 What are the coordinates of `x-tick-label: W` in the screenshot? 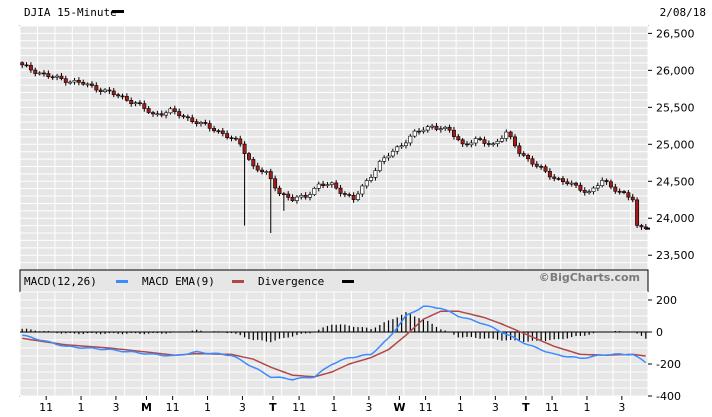 It's located at (399, 407).